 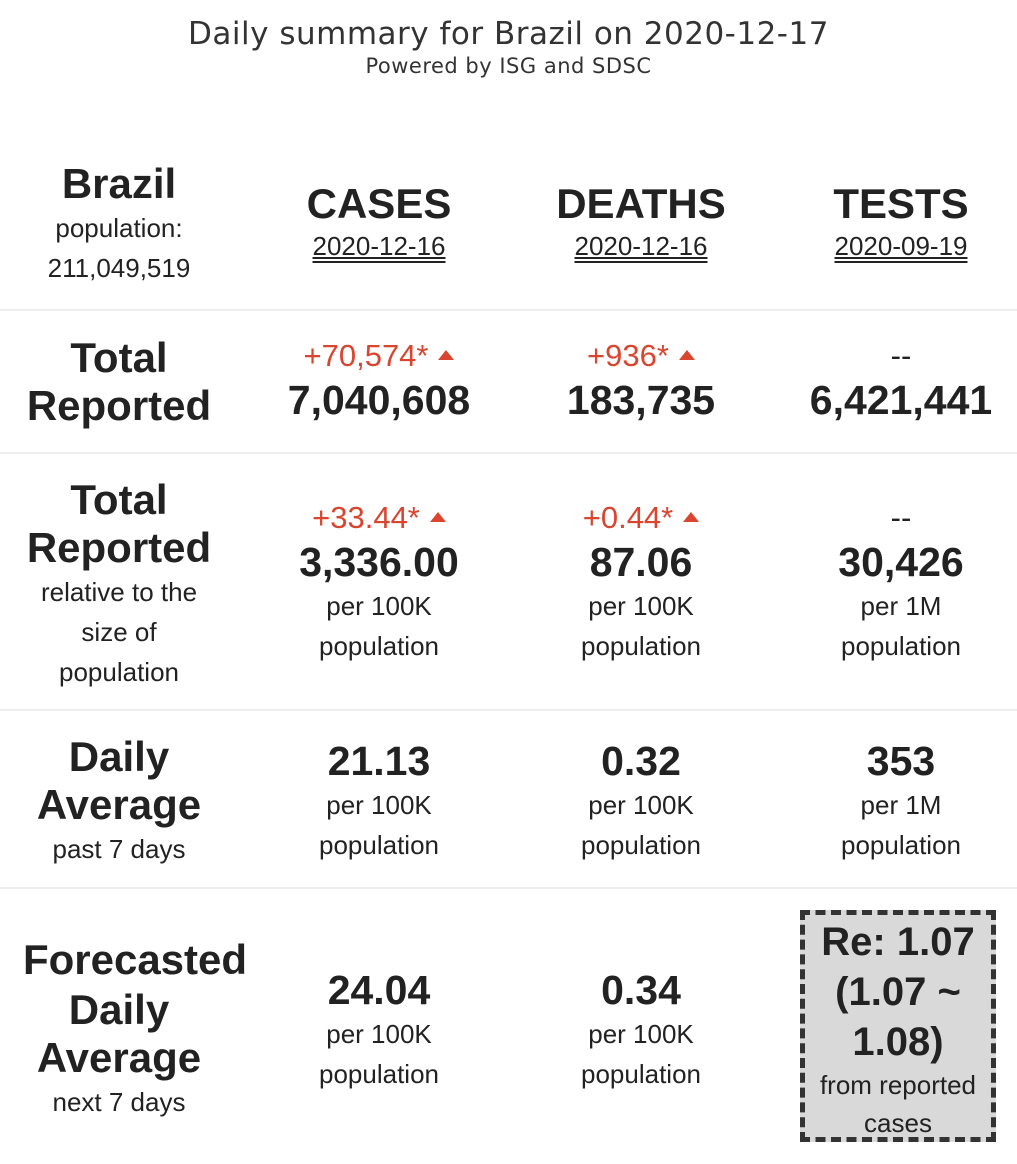 What do you see at coordinates (119, 268) in the screenshot?
I see `population-value: 211,049,519` at bounding box center [119, 268].